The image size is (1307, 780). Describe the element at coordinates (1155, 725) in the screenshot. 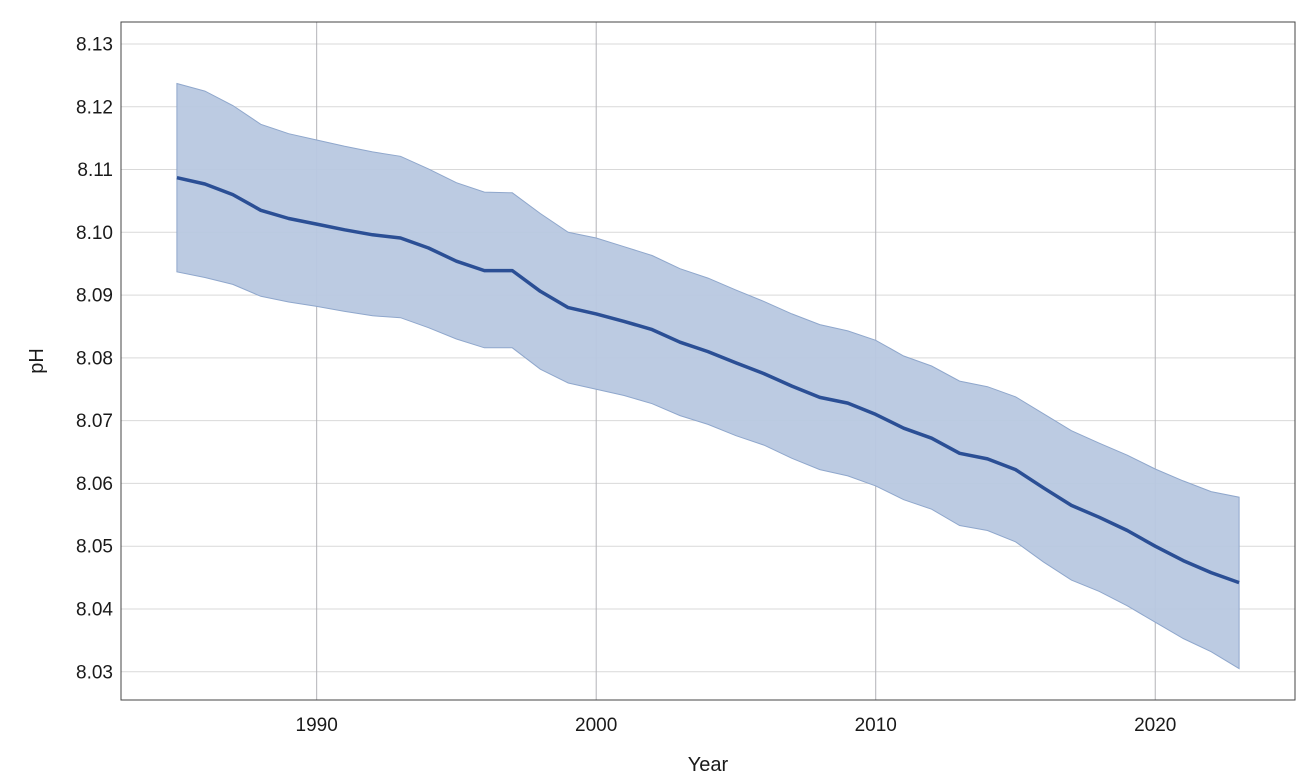

I see `x-tick-label: 2020` at that location.